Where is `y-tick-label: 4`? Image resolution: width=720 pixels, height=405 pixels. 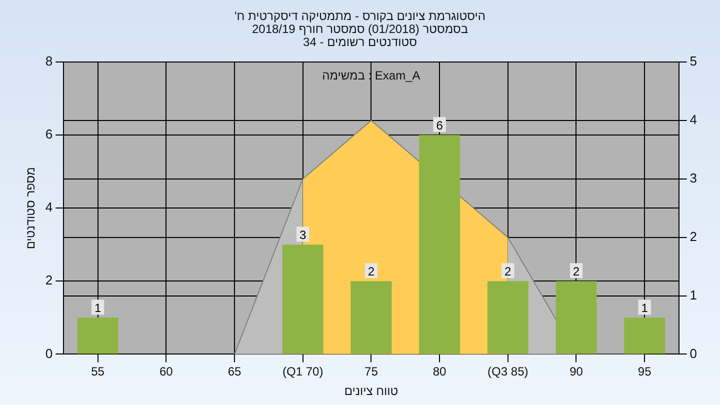 y-tick-label: 4 is located at coordinates (49, 207).